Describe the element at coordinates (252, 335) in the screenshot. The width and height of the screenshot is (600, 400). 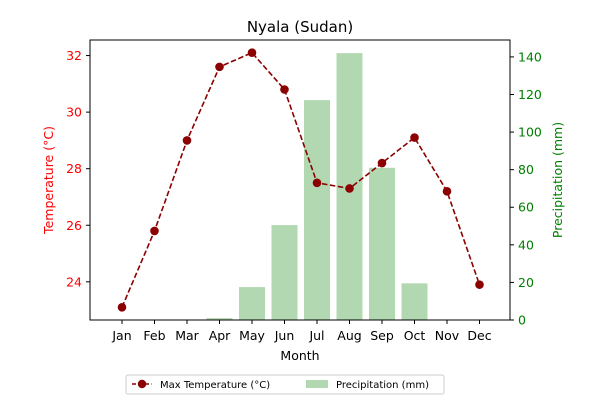
I see `x-tick-label: May` at that location.